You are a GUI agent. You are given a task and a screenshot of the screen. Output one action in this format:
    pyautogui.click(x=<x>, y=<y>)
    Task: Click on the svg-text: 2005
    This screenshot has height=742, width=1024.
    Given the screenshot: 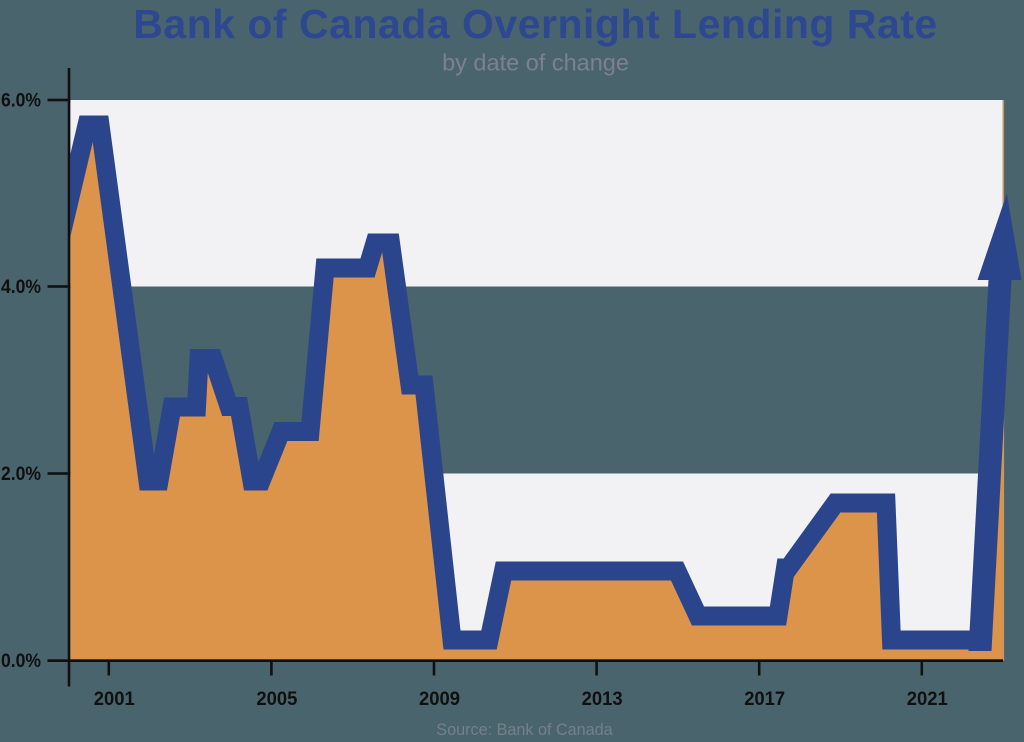 What is the action you would take?
    pyautogui.click(x=276, y=699)
    